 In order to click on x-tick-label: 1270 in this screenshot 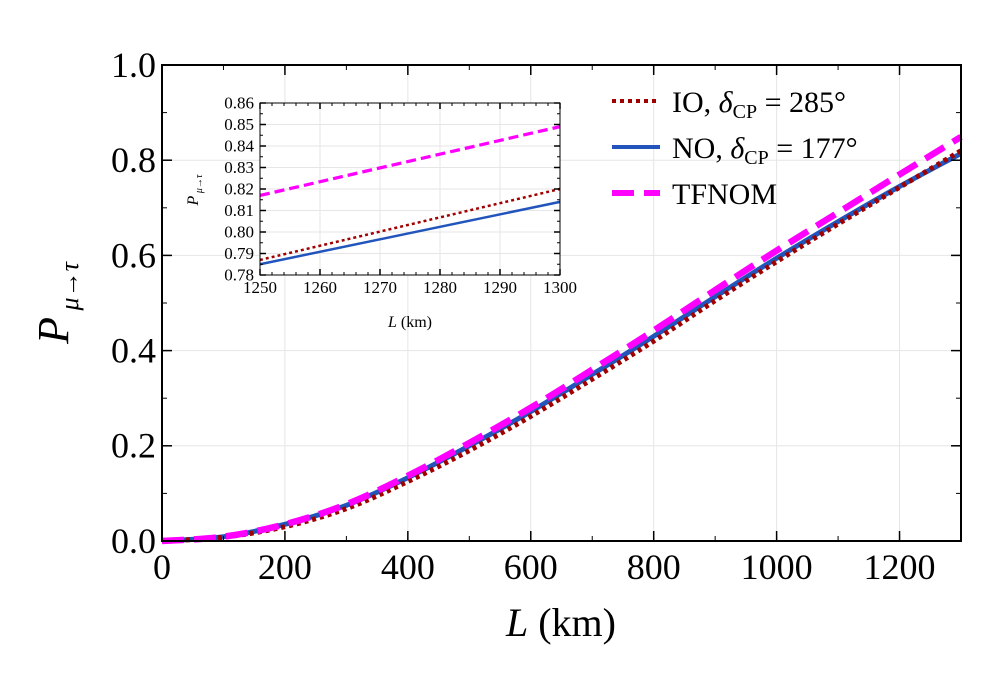, I will do `click(380, 287)`.